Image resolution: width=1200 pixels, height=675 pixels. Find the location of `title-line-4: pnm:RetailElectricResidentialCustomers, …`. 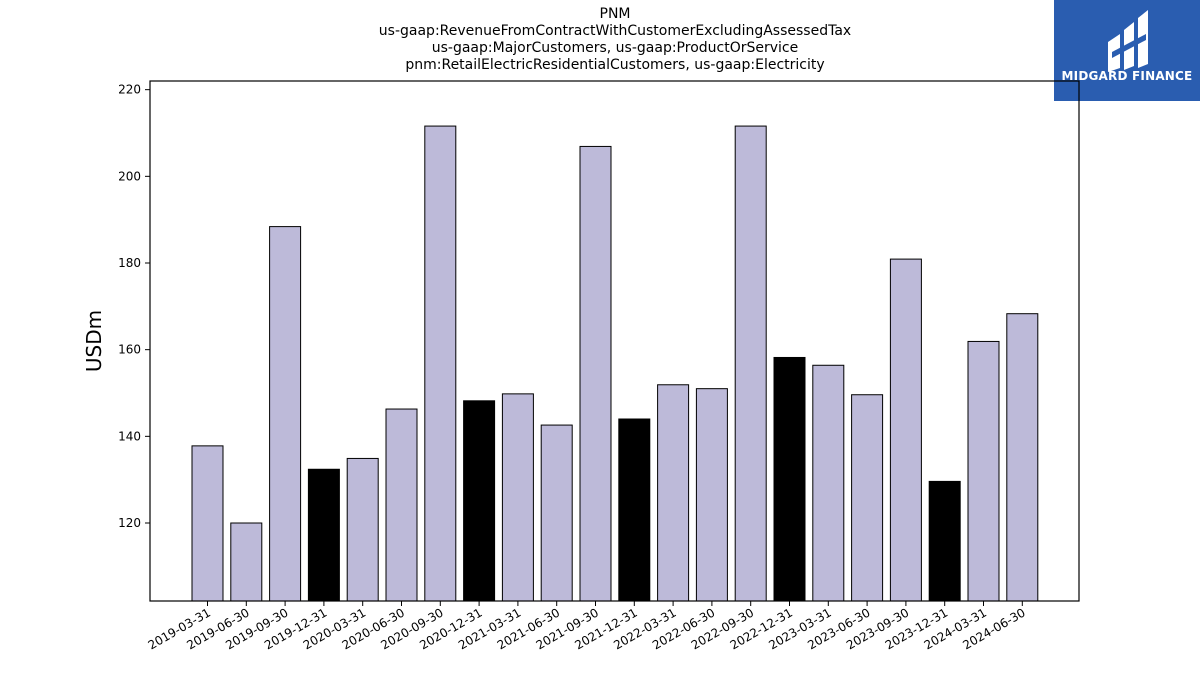

title-line-4: pnm:RetailElectricResidentialCustomers, … is located at coordinates (615, 65).